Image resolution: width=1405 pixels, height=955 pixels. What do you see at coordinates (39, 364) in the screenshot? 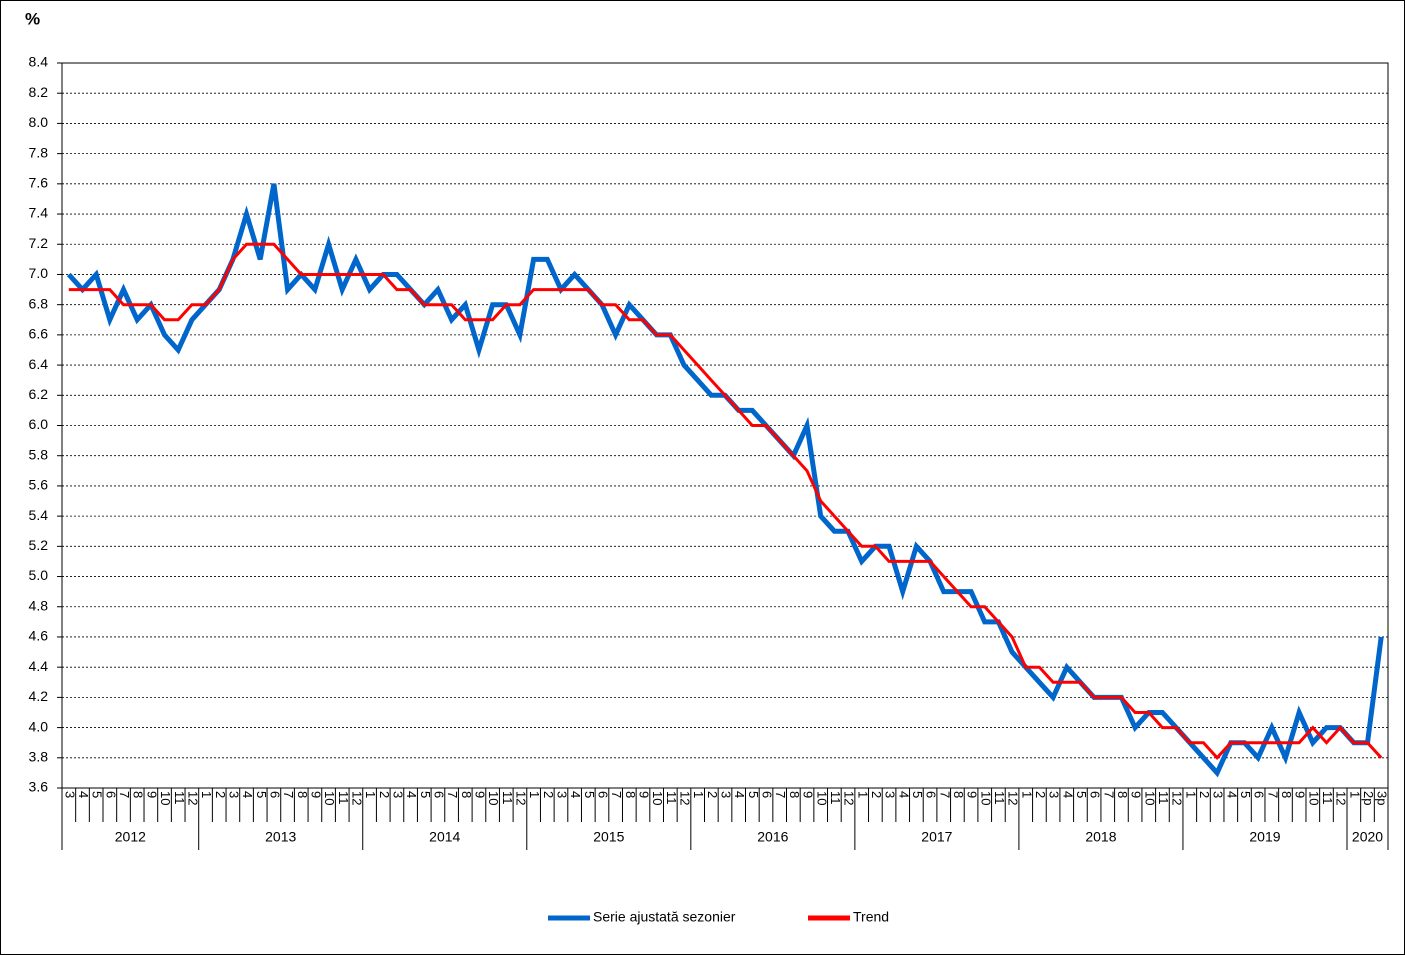
I see `y-tick-label: 6.4` at bounding box center [39, 364].